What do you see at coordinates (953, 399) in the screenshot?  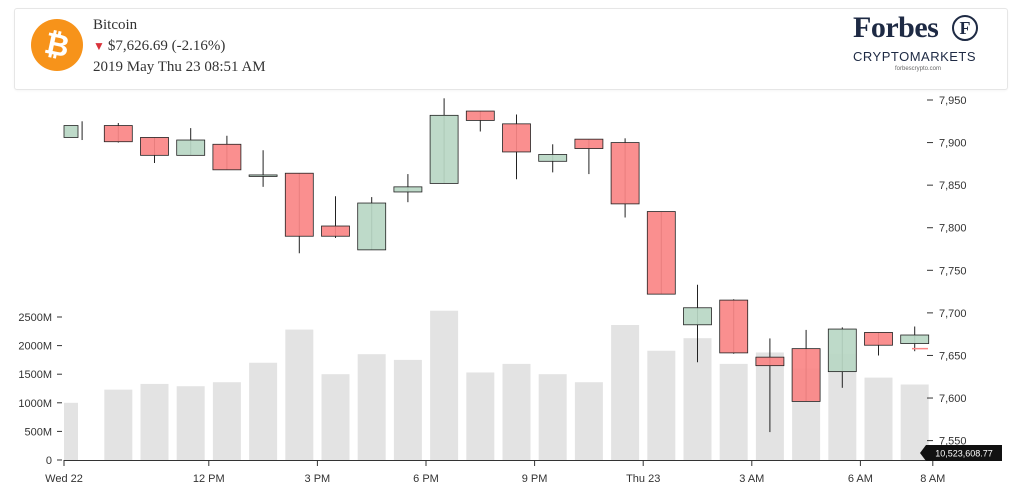 I see `price-tick-label: 7,600` at bounding box center [953, 399].